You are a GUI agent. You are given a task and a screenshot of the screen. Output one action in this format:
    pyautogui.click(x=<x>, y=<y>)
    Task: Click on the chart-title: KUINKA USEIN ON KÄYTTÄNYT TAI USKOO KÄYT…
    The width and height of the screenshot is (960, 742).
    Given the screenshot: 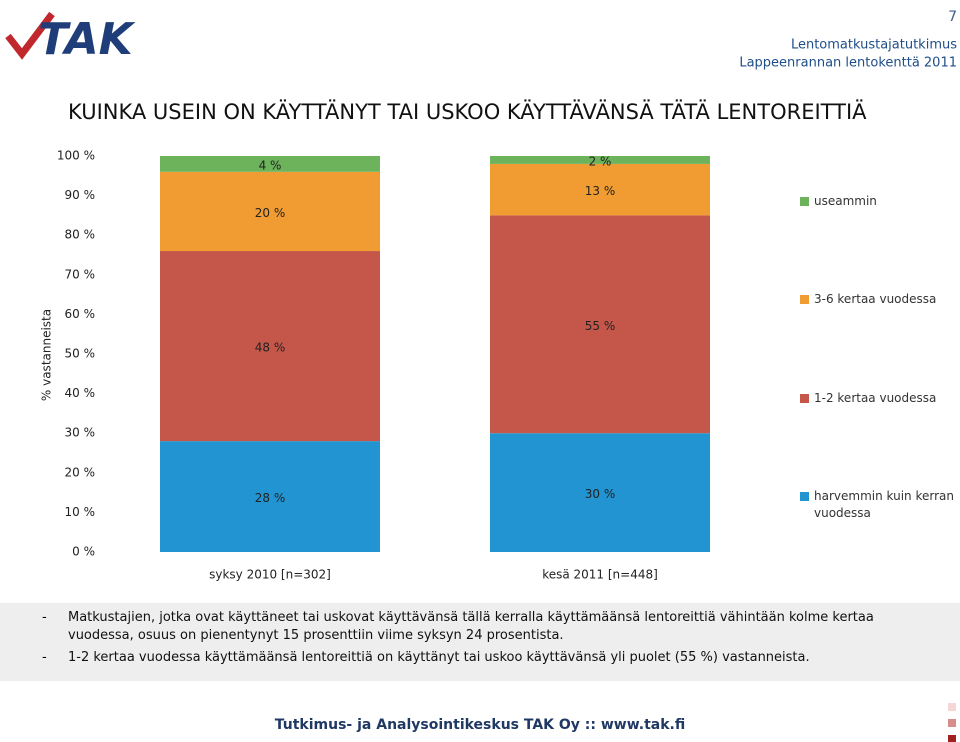 What is the action you would take?
    pyautogui.click(x=467, y=111)
    